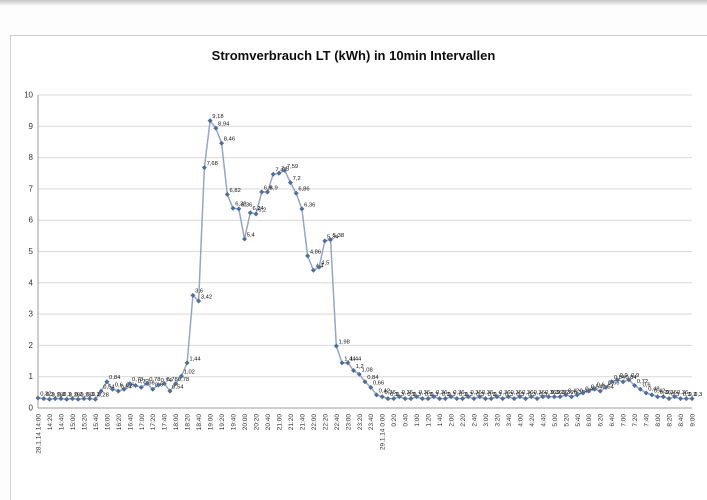 The image size is (707, 500). I want to click on data-point-label: 7,47, so click(280, 171).